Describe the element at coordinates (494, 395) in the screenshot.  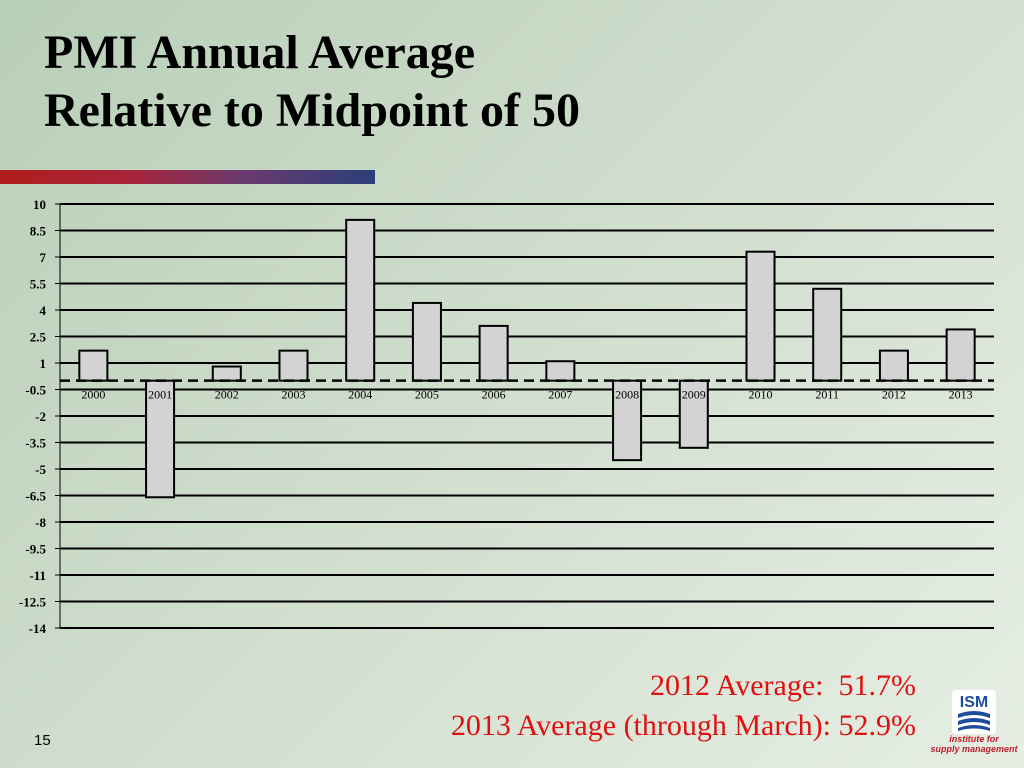
I see `x-tick-label-2006: 2006` at that location.